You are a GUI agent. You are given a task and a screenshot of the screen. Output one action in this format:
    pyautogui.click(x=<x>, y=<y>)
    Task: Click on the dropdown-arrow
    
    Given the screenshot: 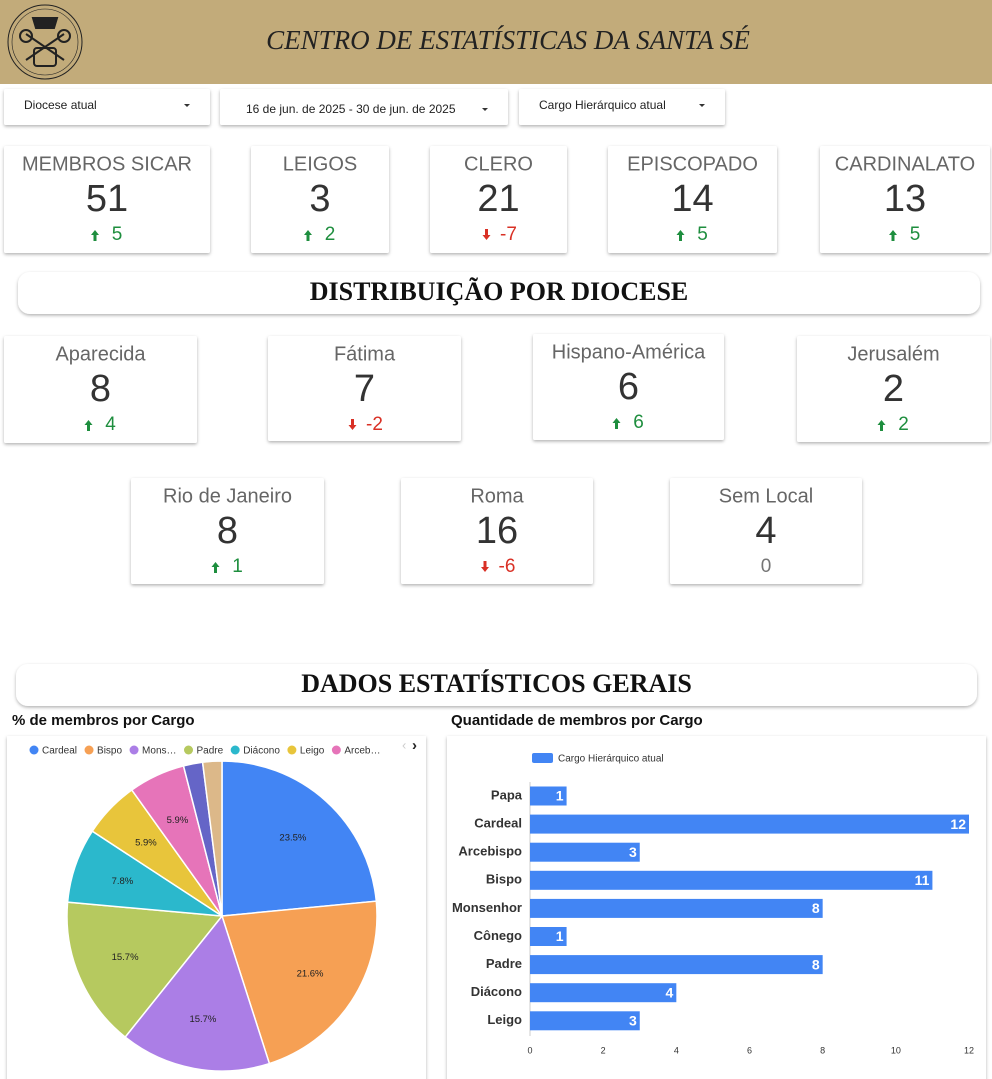 What is the action you would take?
    pyautogui.click(x=702, y=105)
    